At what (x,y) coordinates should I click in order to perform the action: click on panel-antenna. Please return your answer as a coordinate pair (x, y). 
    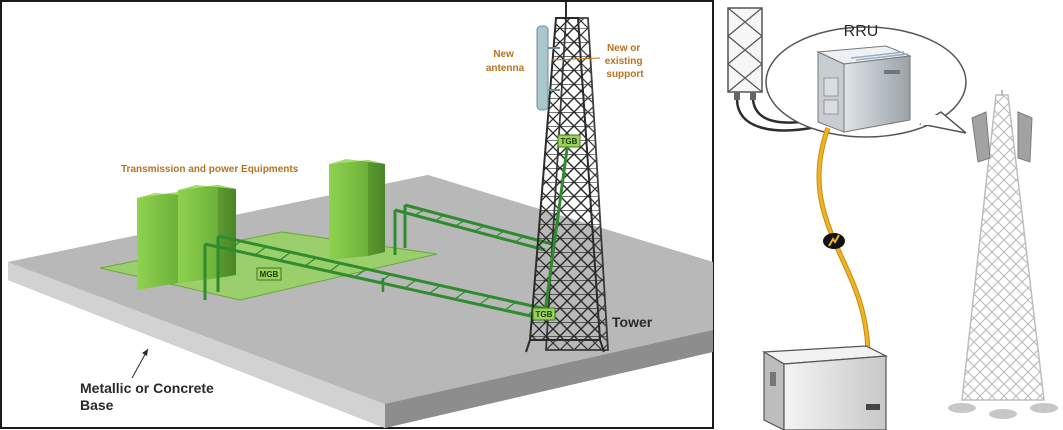
    Looking at the image, I should click on (745, 53).